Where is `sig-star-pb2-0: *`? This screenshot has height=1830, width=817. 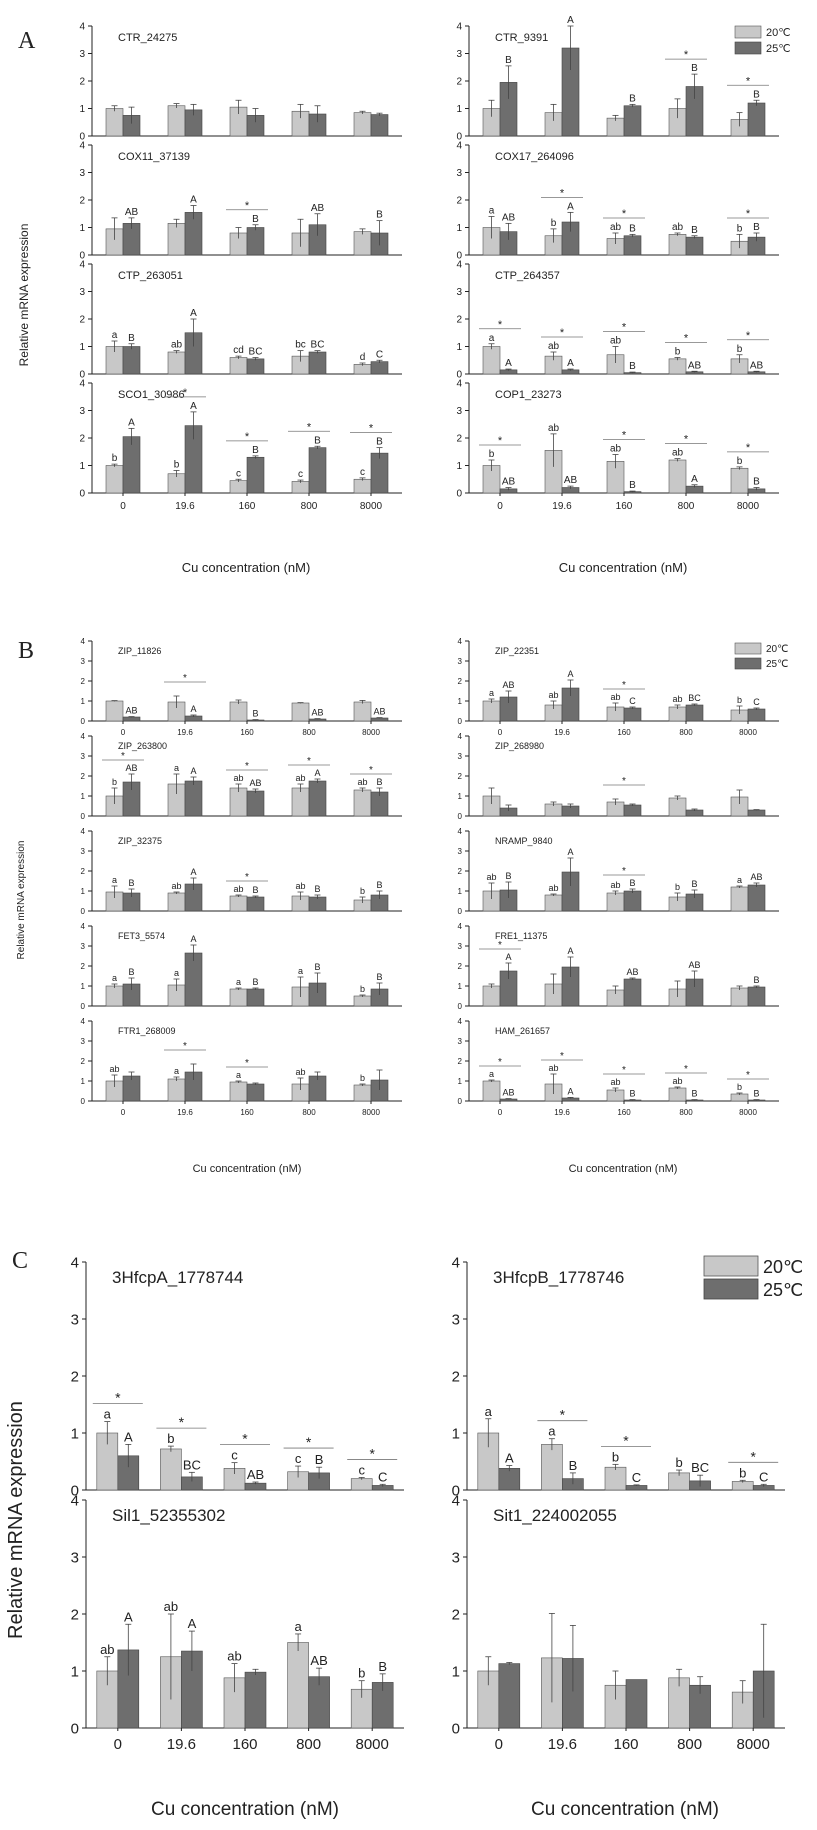
sig-star-pb2-0: * is located at coordinates (123, 756).